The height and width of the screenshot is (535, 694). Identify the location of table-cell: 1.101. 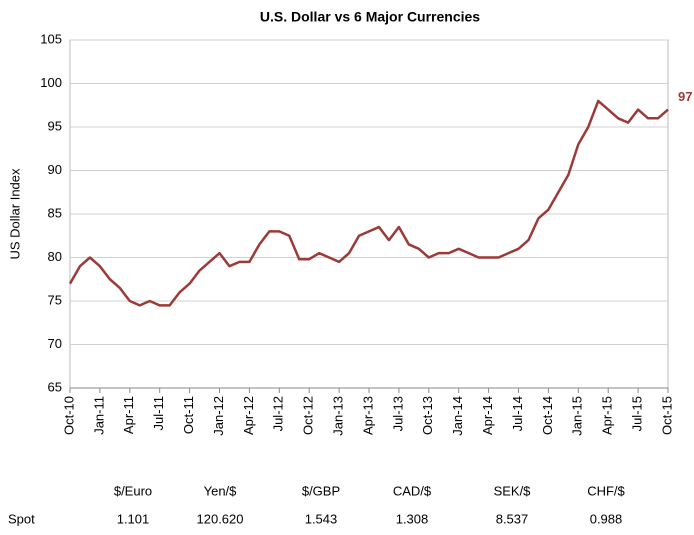
(133, 518).